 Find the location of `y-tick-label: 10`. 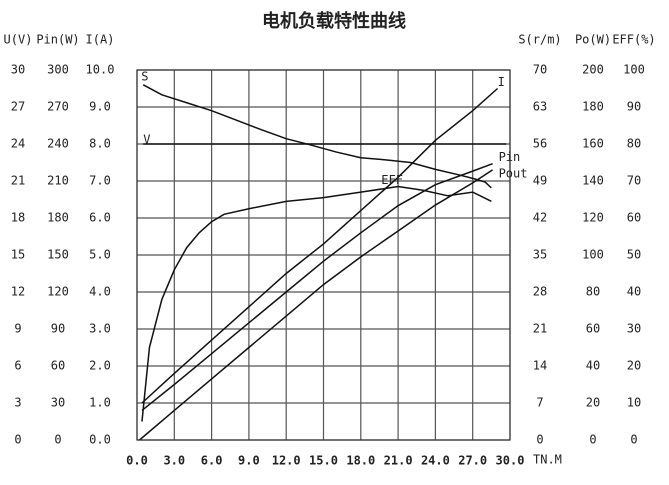

y-tick-label: 10 is located at coordinates (634, 403).